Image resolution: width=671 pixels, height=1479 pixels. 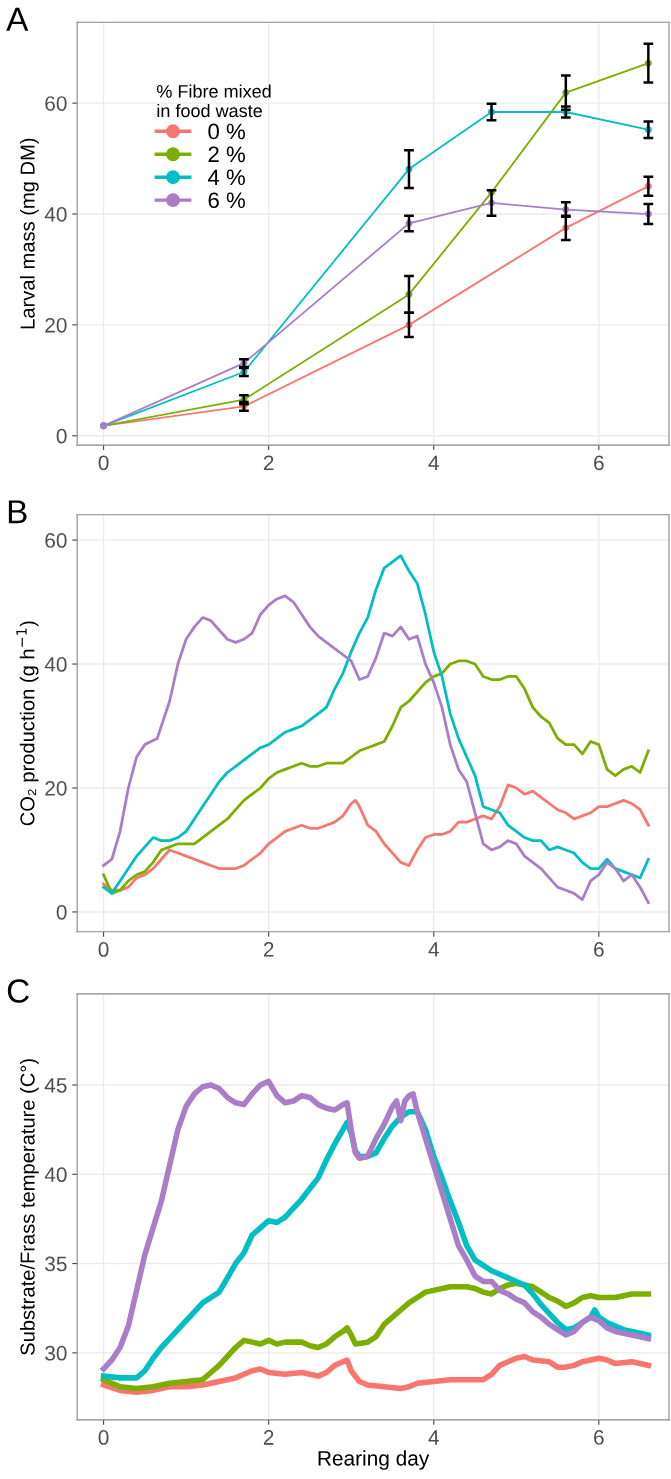 What do you see at coordinates (226, 177) in the screenshot?
I see `legend-label: 4 %` at bounding box center [226, 177].